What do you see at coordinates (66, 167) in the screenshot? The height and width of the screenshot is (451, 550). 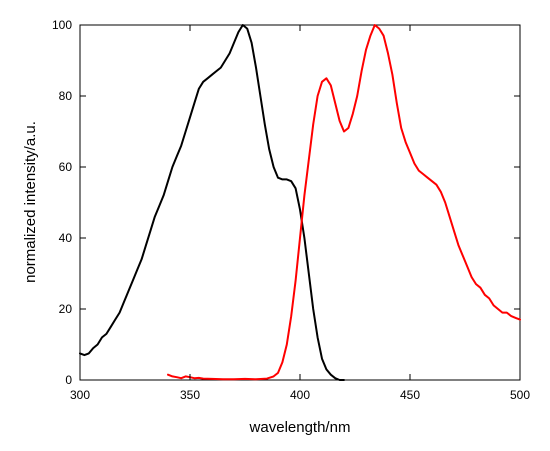 I see `y-tick-label: 60` at bounding box center [66, 167].